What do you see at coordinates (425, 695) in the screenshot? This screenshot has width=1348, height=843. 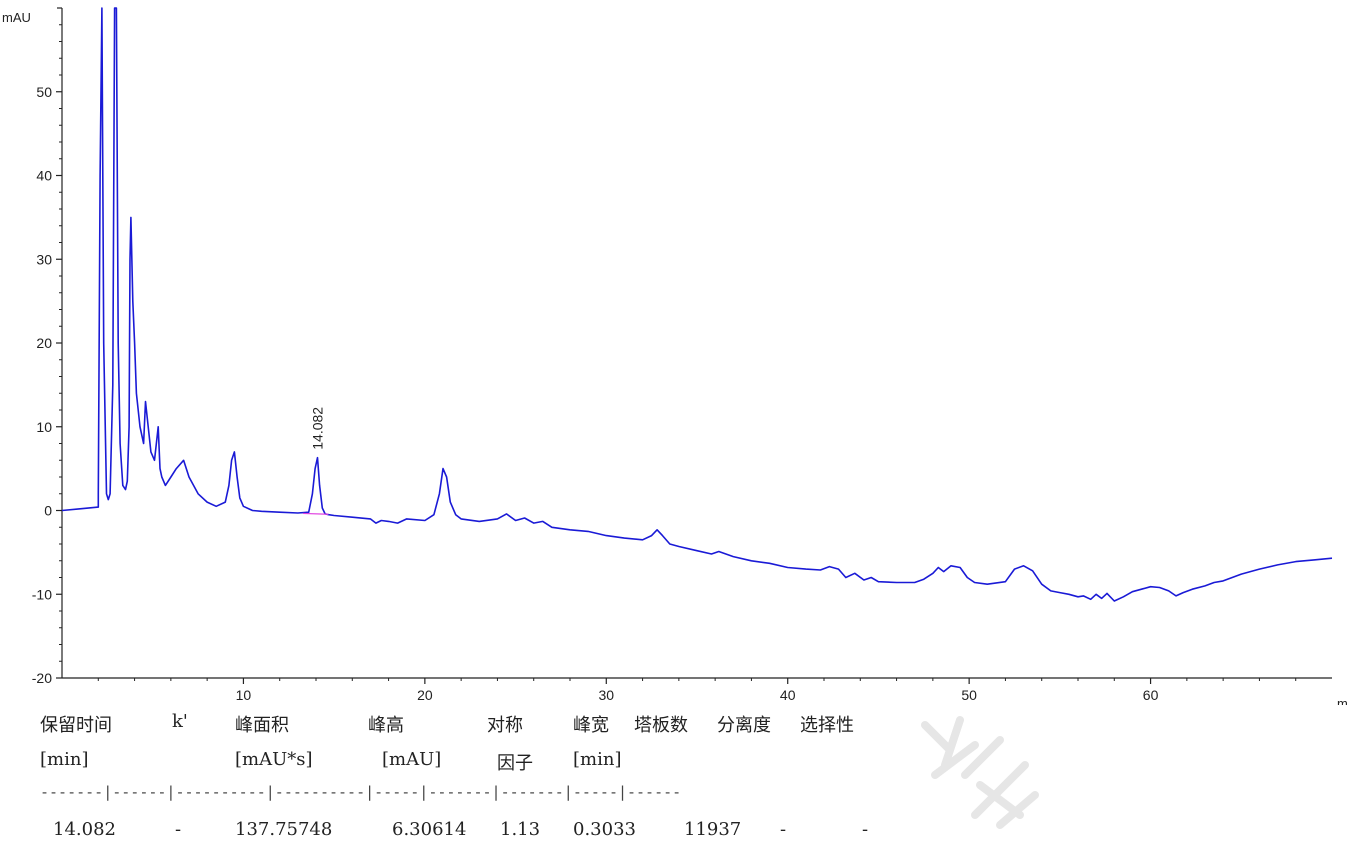 I see `x-tick-label: 20` at bounding box center [425, 695].